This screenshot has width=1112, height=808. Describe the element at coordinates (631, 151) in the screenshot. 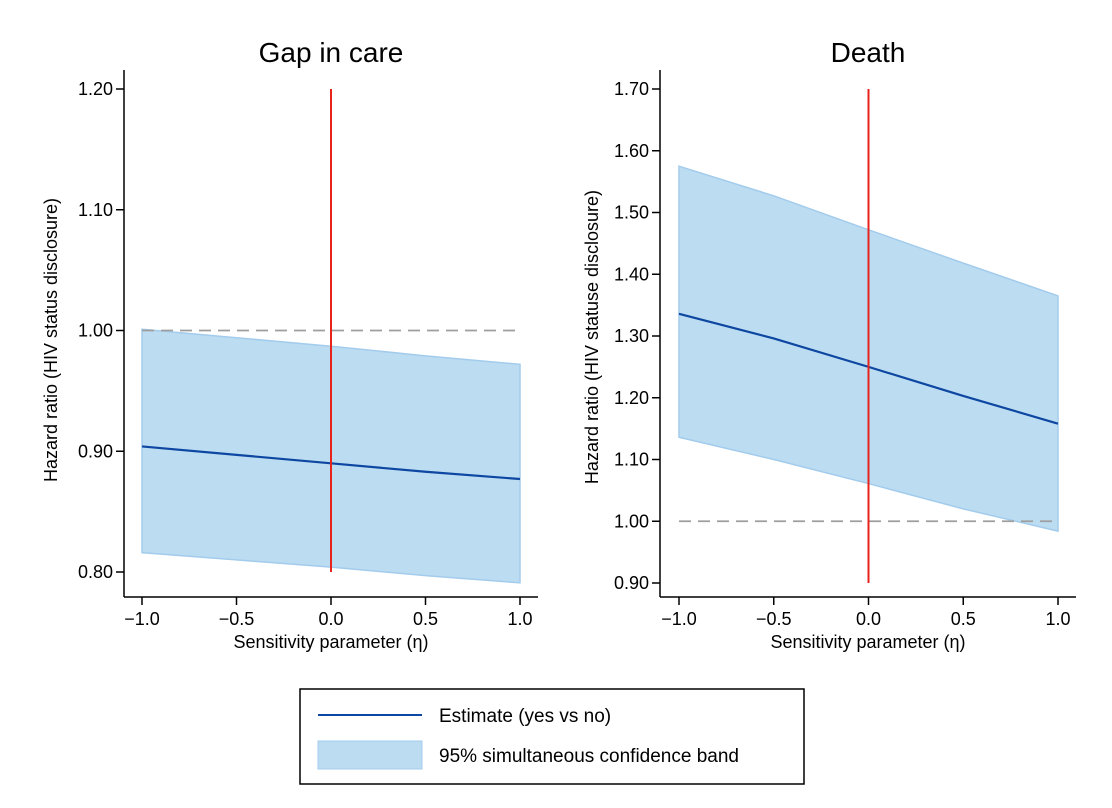

I see `y-tick-label: 1.60` at that location.